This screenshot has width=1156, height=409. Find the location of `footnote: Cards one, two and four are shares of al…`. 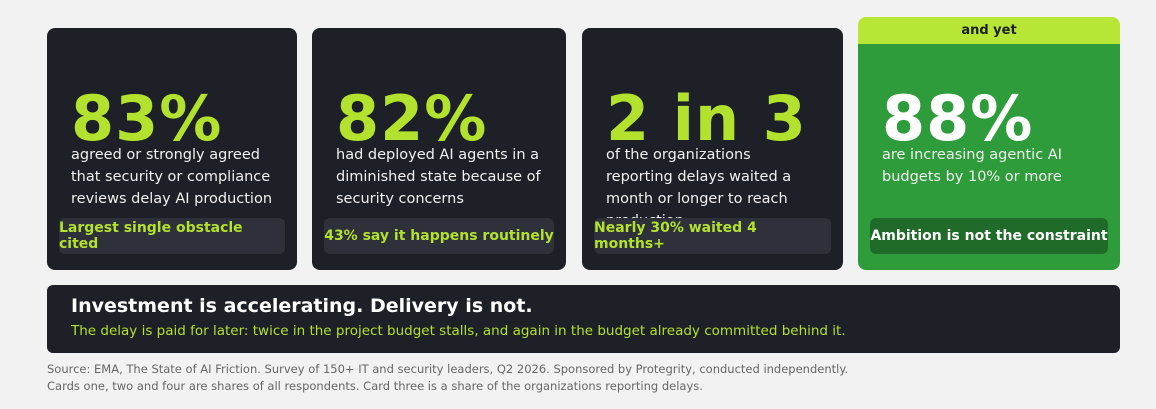

footnote: Cards one, two and four are shares of al… is located at coordinates (375, 386).